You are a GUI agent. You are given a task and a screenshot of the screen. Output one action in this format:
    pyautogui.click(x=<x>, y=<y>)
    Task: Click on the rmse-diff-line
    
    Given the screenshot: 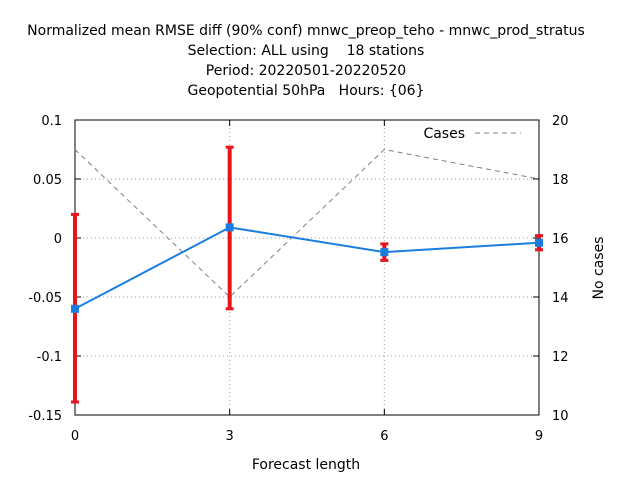 What is the action you would take?
    pyautogui.click(x=307, y=268)
    